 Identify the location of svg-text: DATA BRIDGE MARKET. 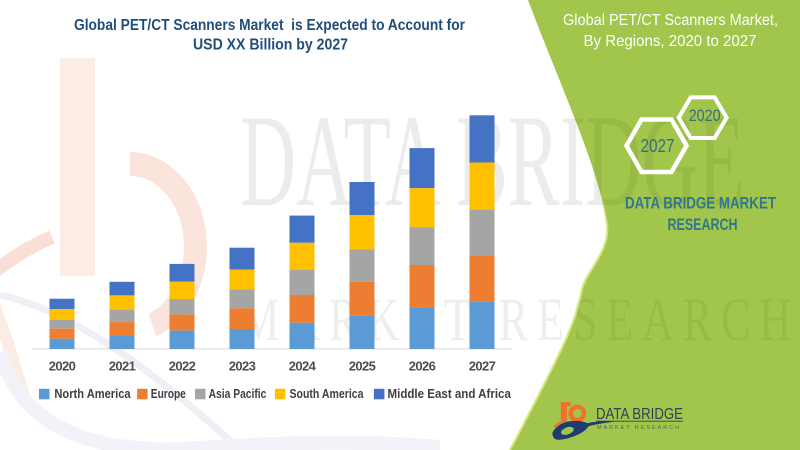
(700, 203).